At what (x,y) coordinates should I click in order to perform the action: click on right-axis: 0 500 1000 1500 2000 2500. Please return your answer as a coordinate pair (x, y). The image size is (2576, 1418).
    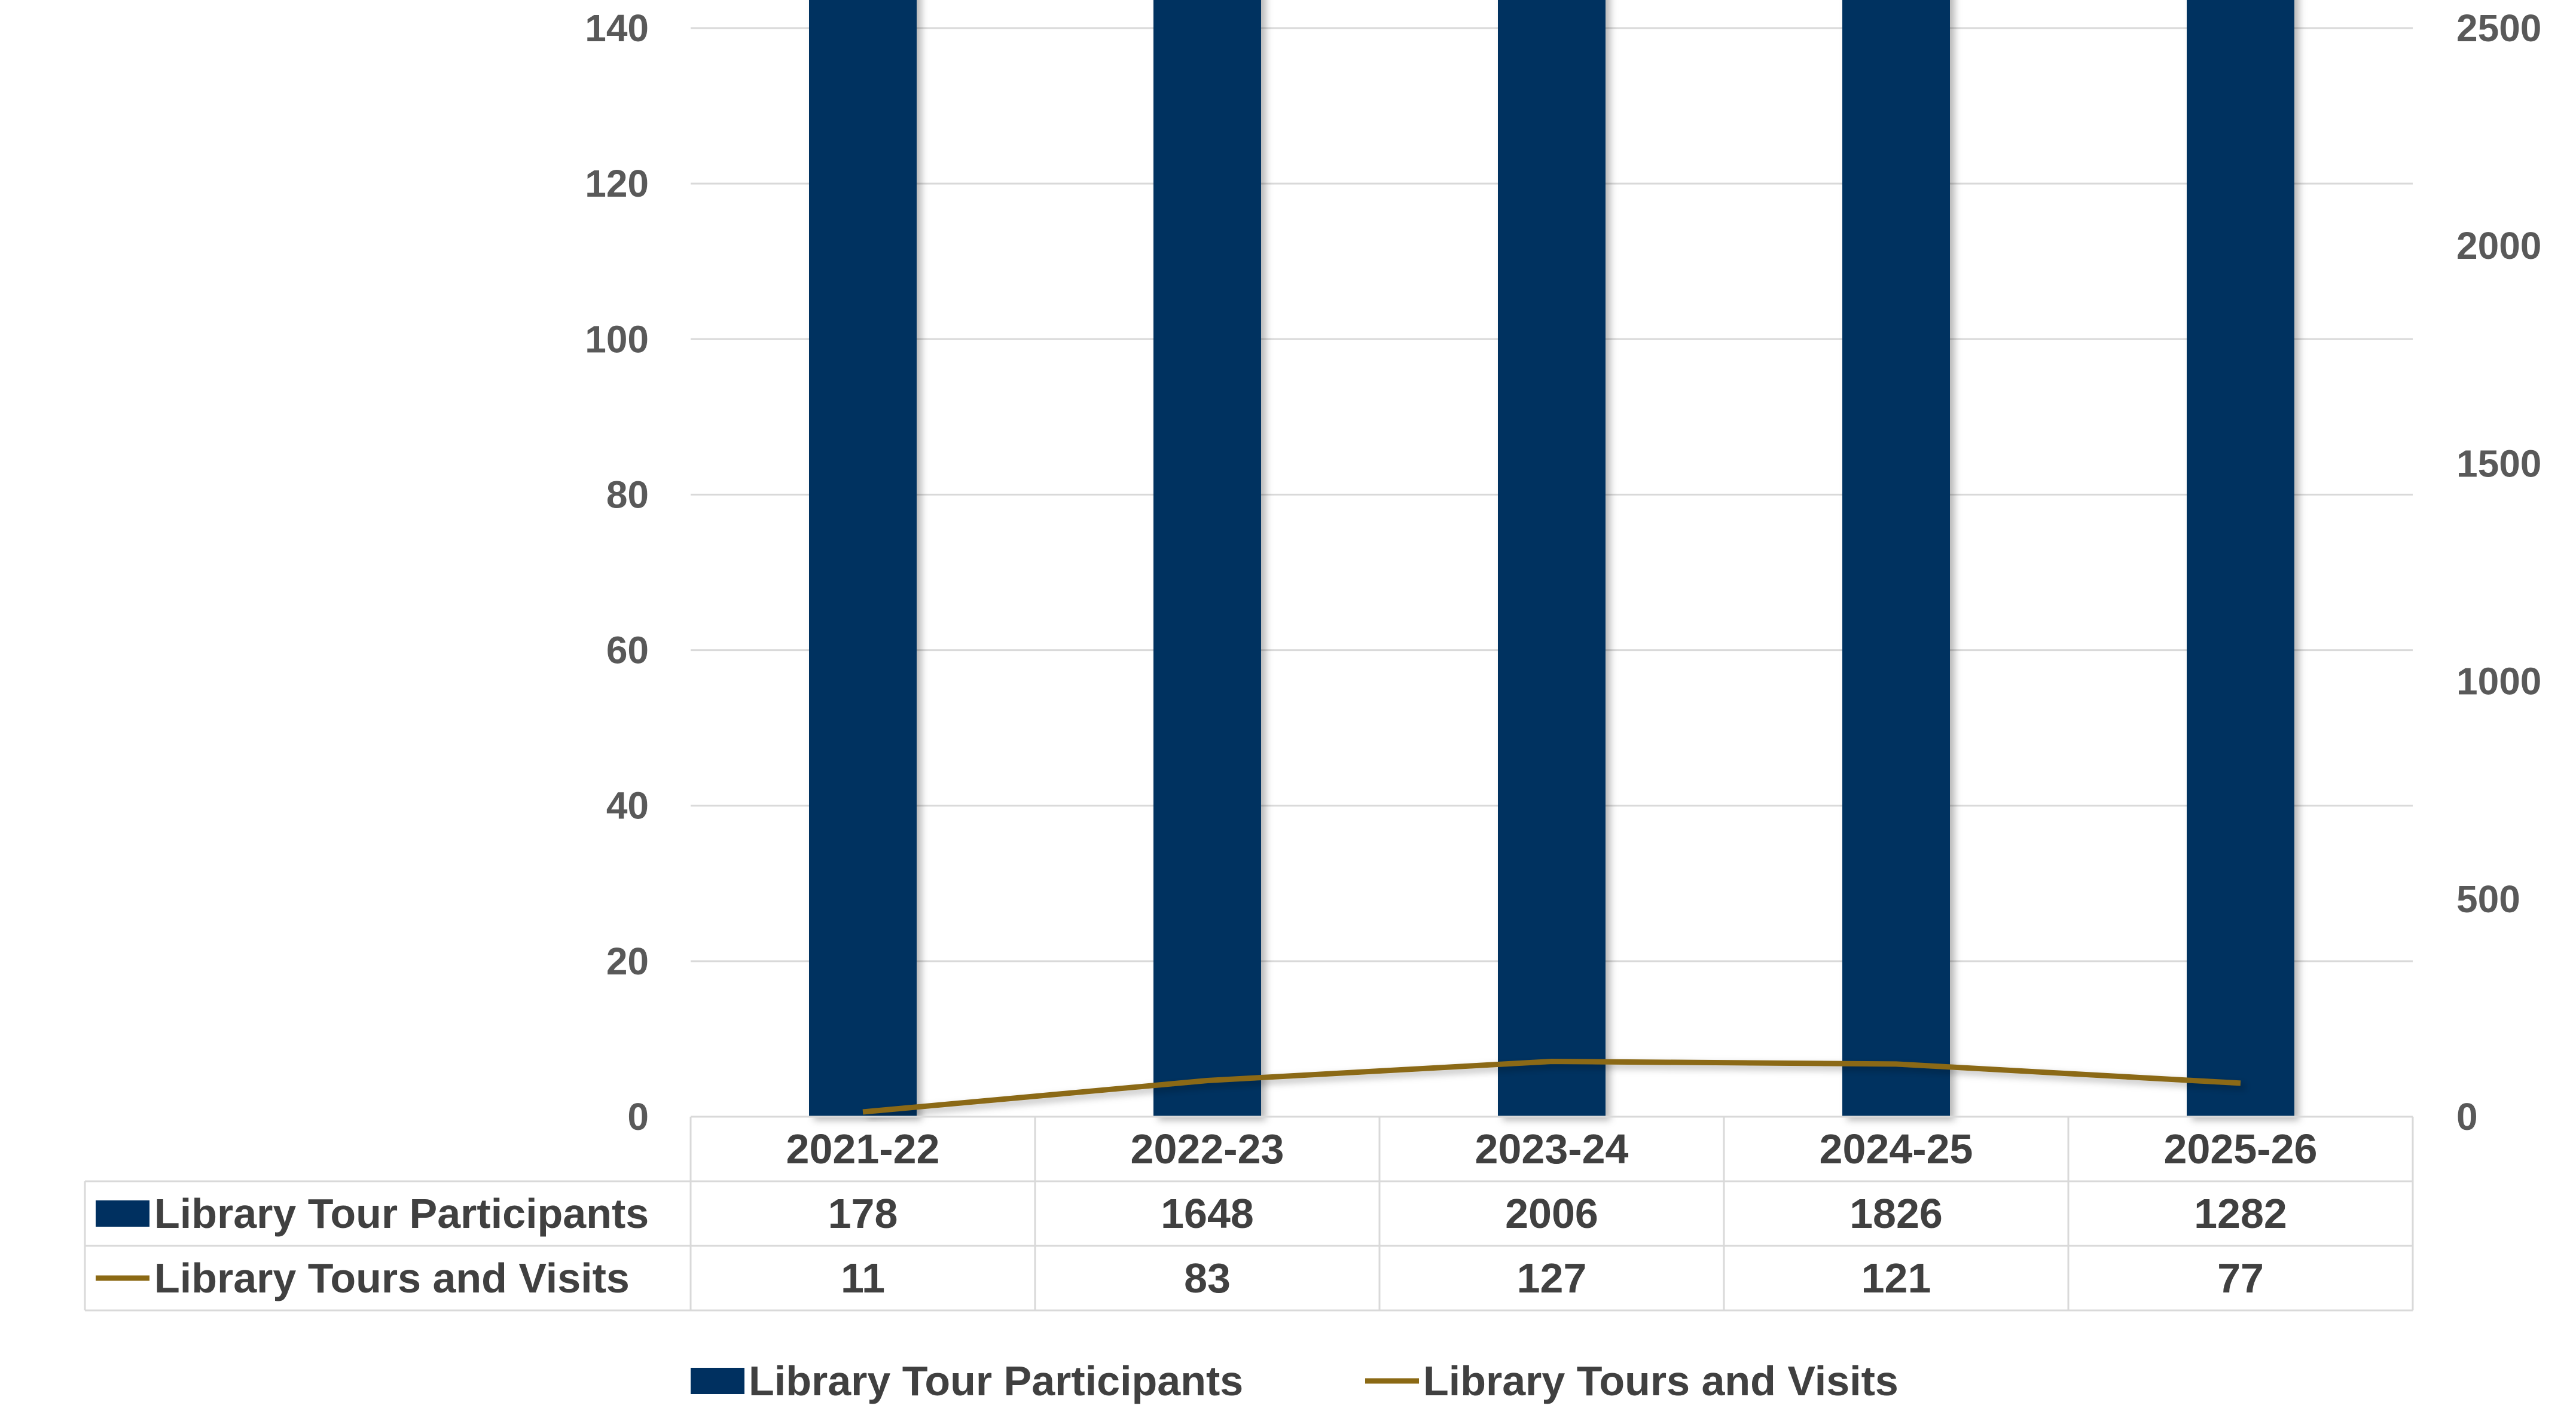
    Looking at the image, I should click on (2498, 572).